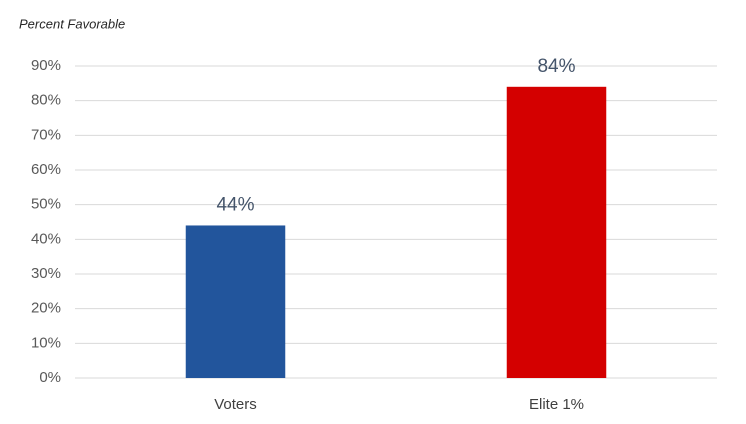 The height and width of the screenshot is (424, 746). What do you see at coordinates (72, 23) in the screenshot?
I see `y-axis-label: Percent Favorable` at bounding box center [72, 23].